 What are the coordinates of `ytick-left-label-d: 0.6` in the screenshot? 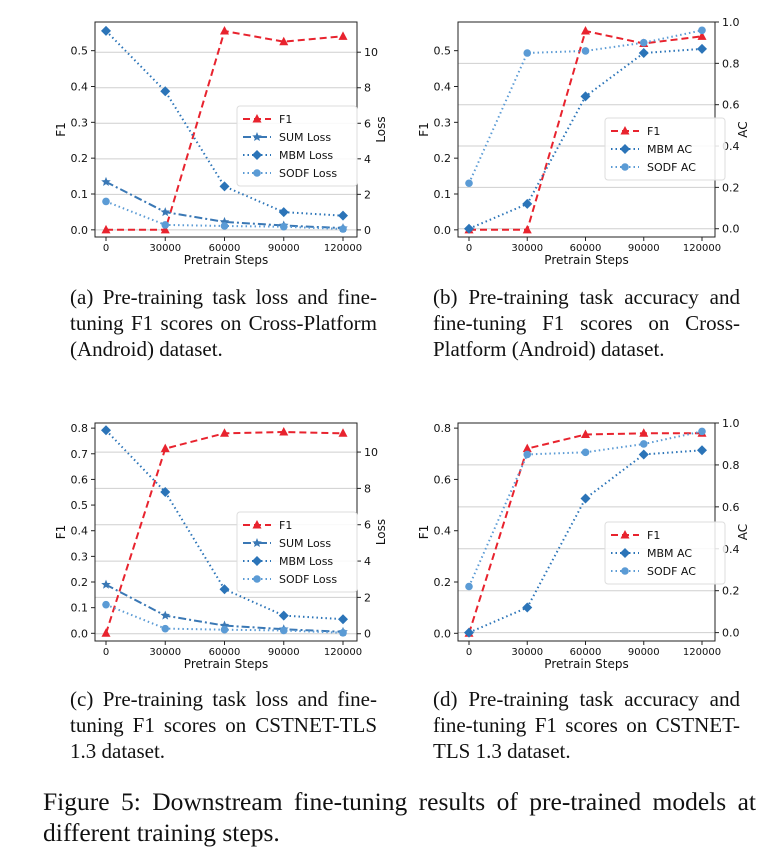 It's located at (443, 479).